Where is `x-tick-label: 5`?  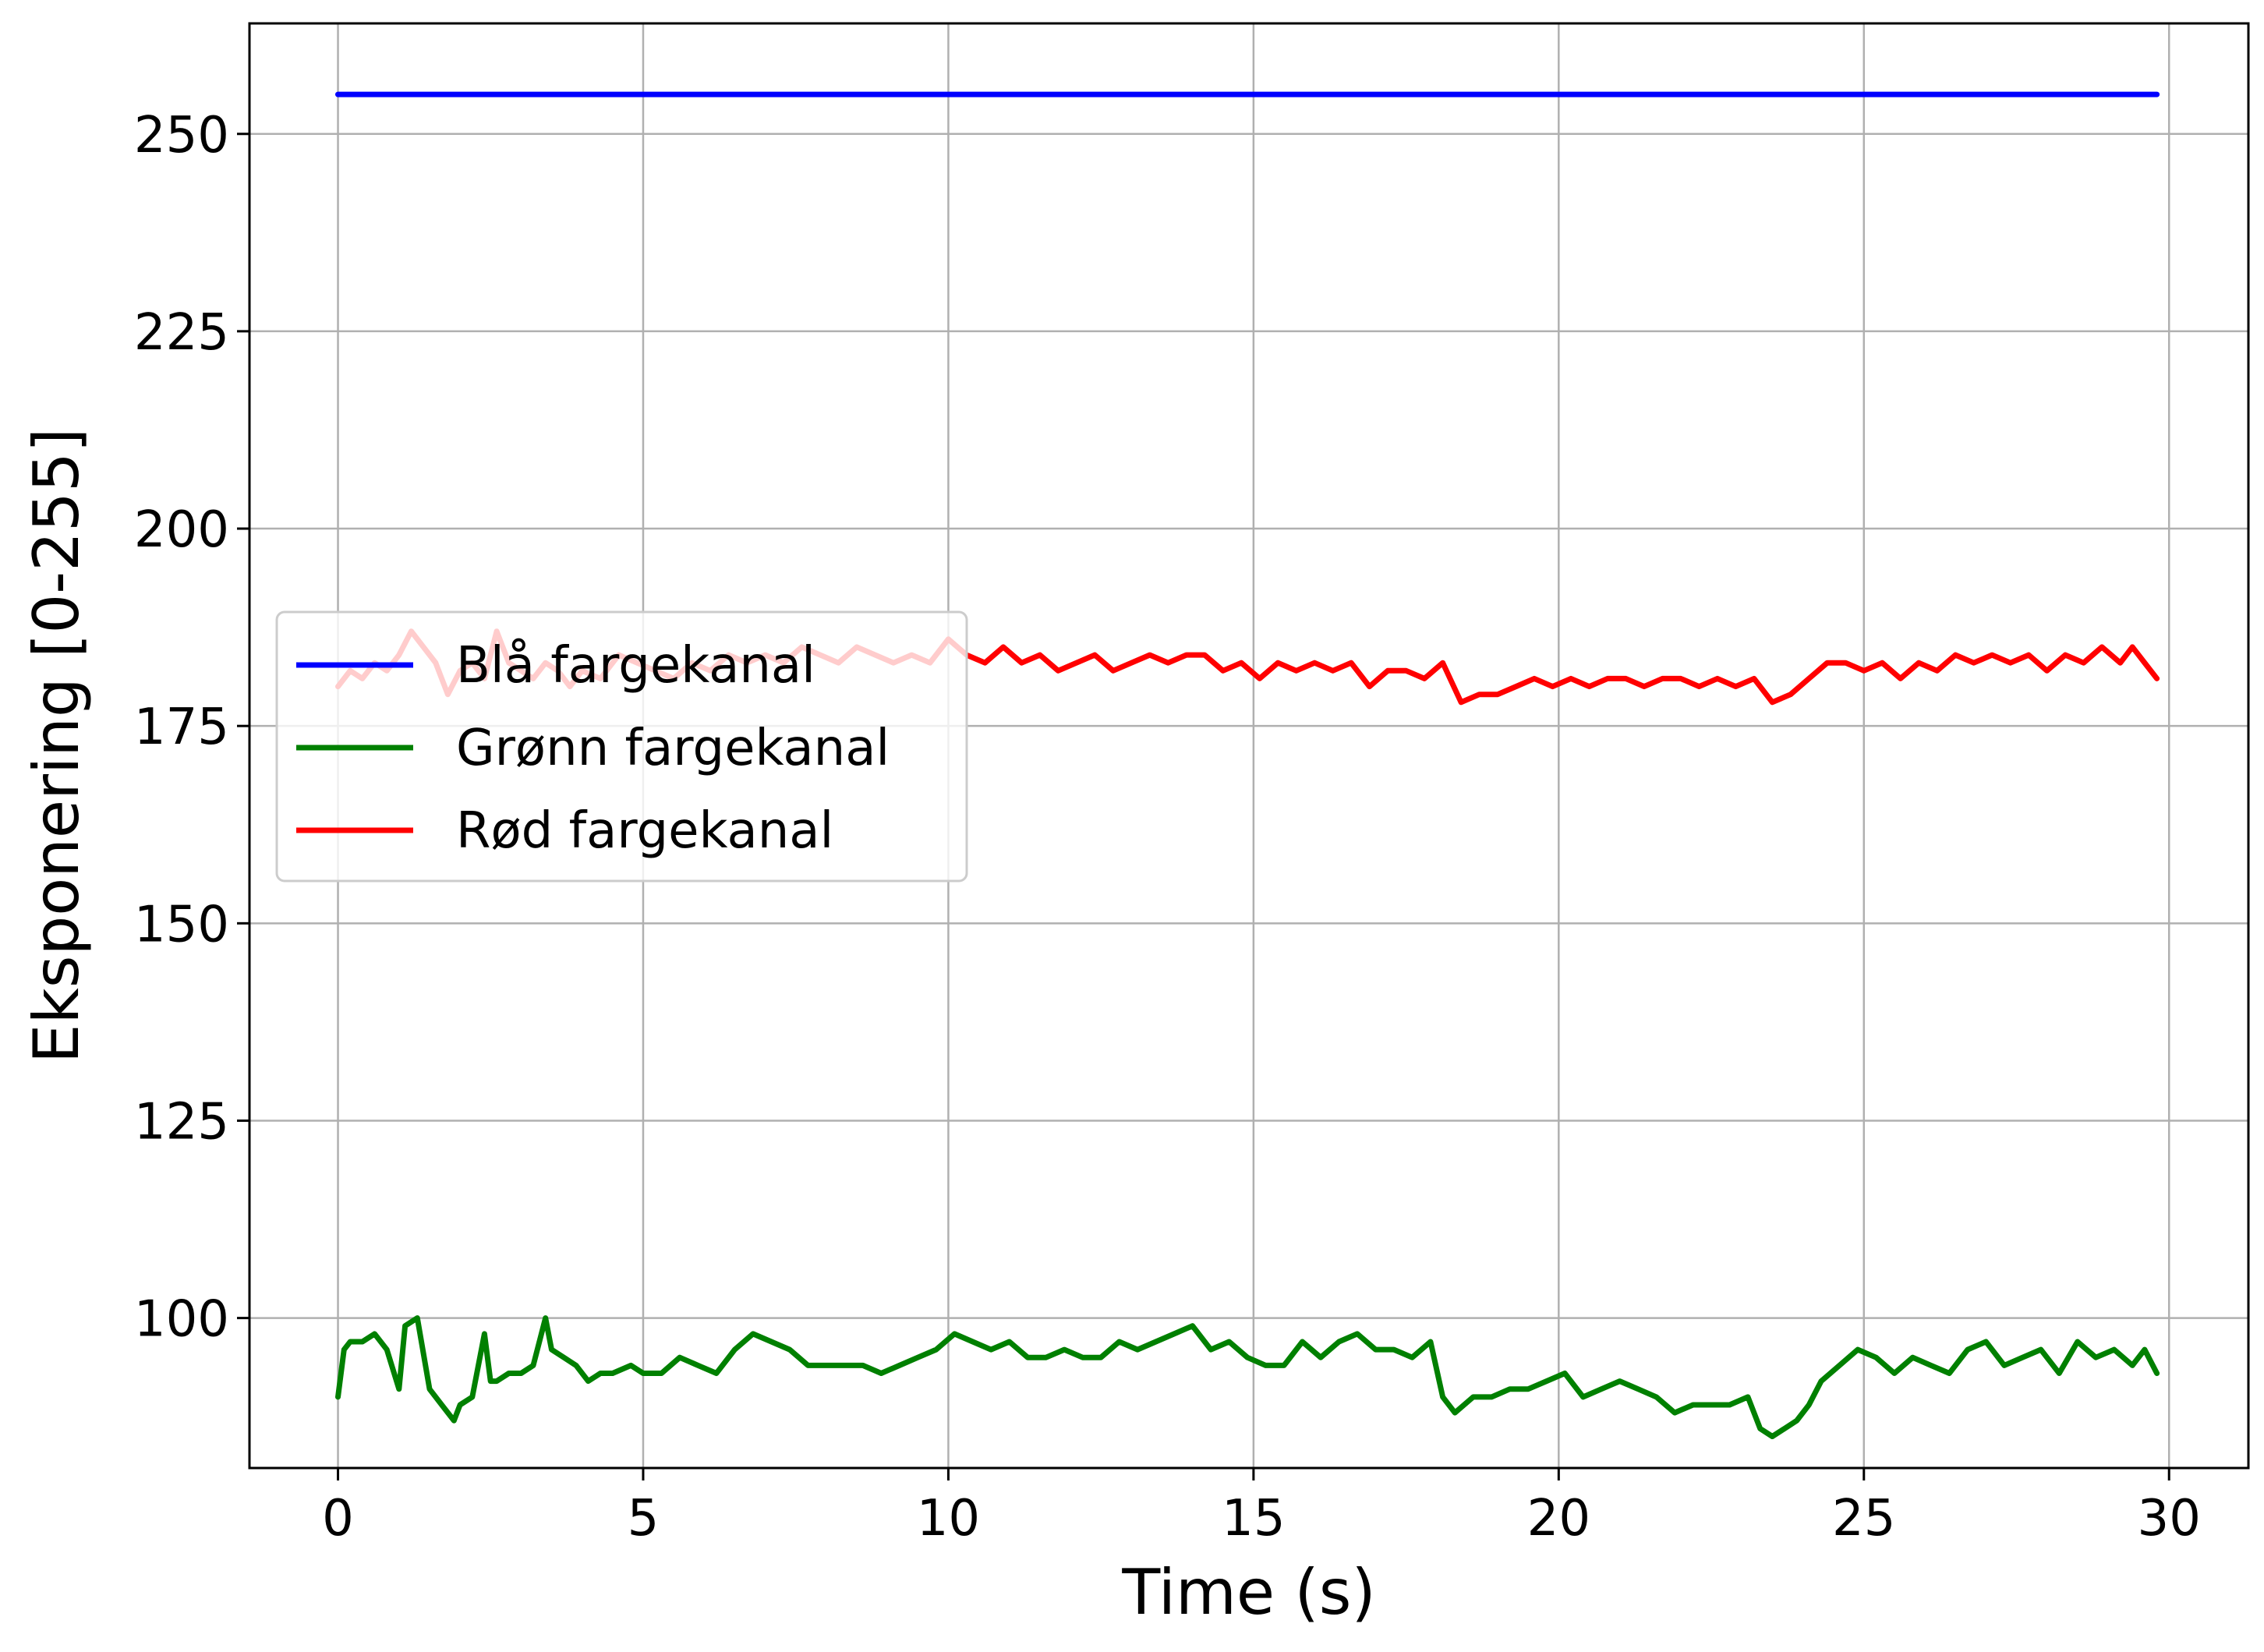 x-tick-label: 5 is located at coordinates (644, 1519).